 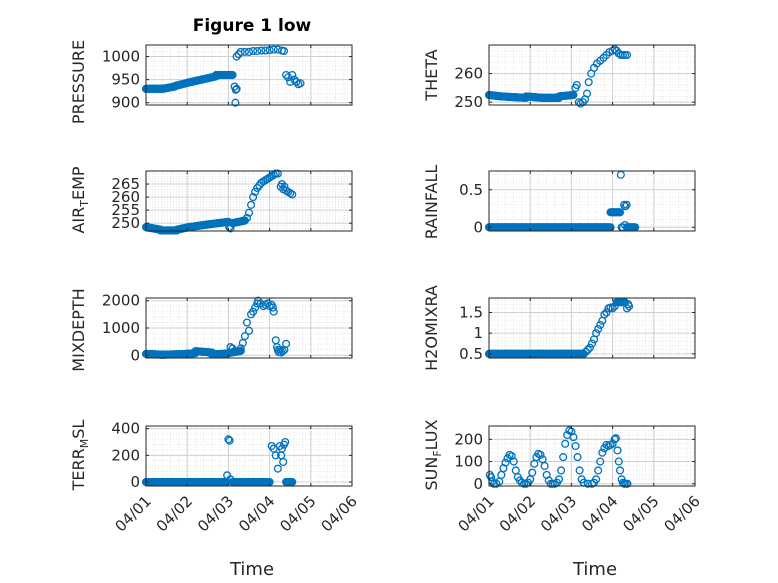 I want to click on subplot-rainfall: RAINFALL 0 0.5, so click(x=559, y=202).